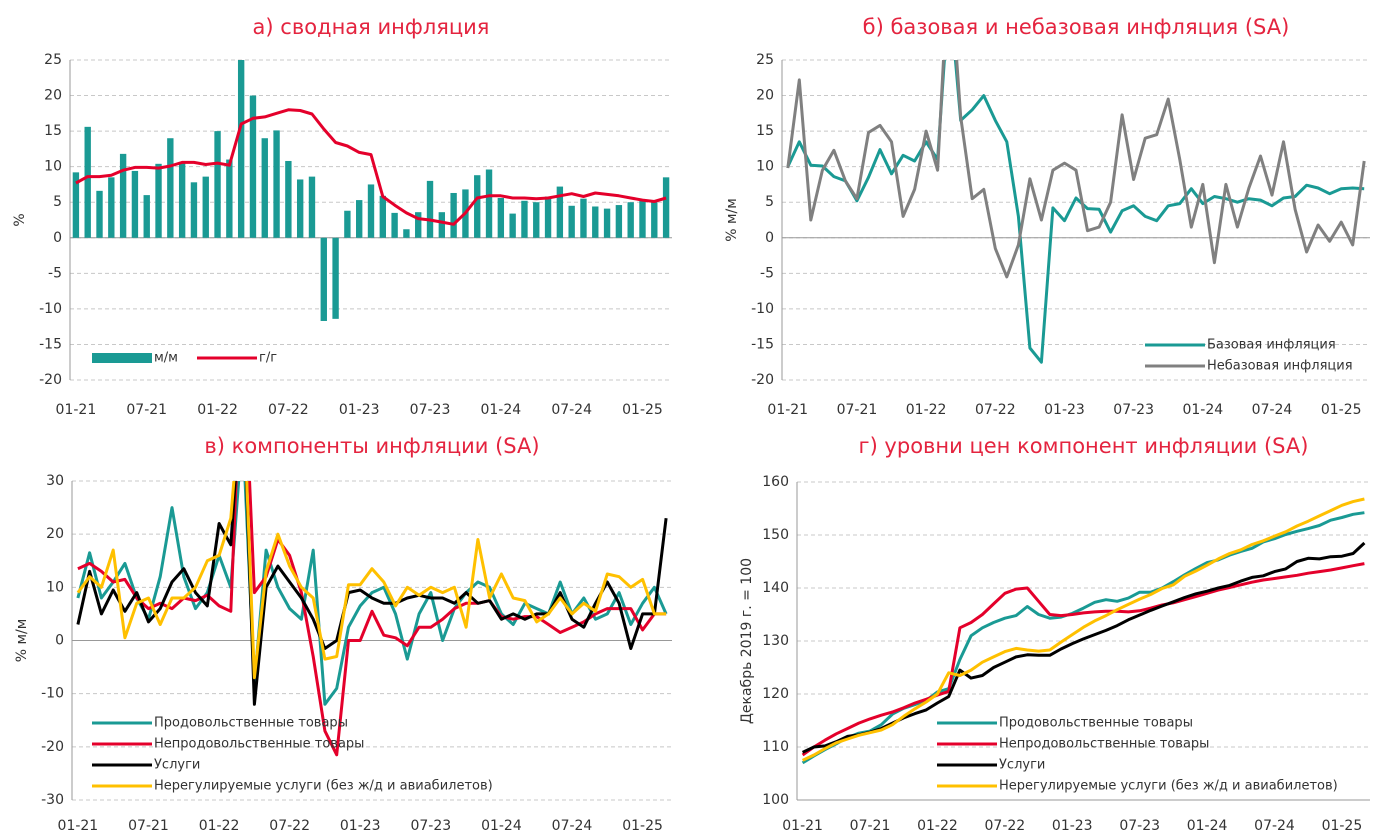 The height and width of the screenshot is (837, 1385). I want to click on y-axis-label: % м/м, so click(732, 220).